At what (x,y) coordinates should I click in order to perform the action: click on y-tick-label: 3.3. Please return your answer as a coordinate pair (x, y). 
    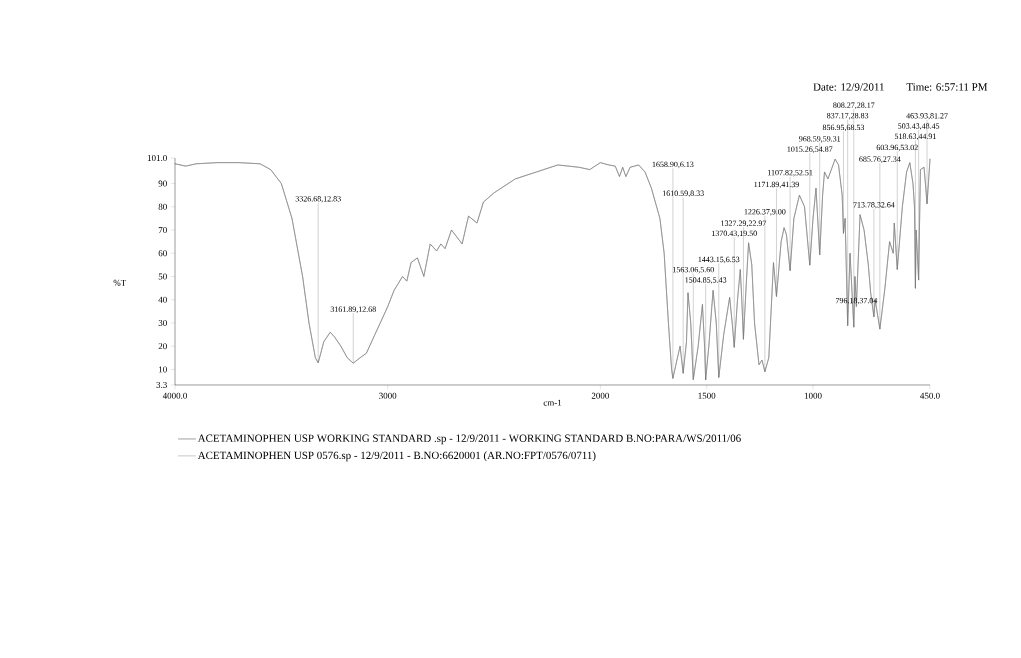
    Looking at the image, I should click on (161, 385).